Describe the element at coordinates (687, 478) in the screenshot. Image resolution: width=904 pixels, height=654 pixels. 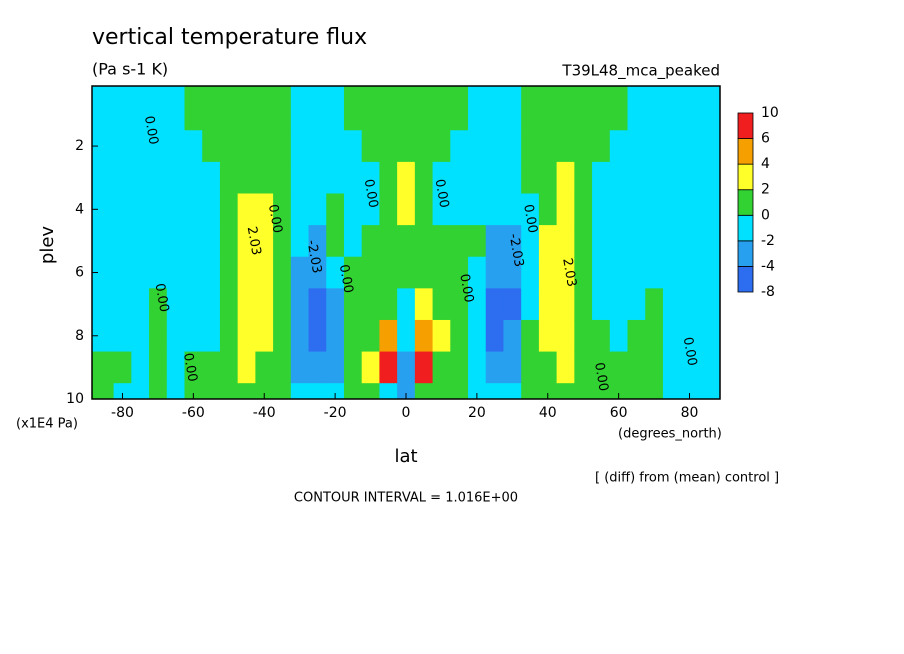
I see `note: [ (diff) from (mean) control ]` at that location.